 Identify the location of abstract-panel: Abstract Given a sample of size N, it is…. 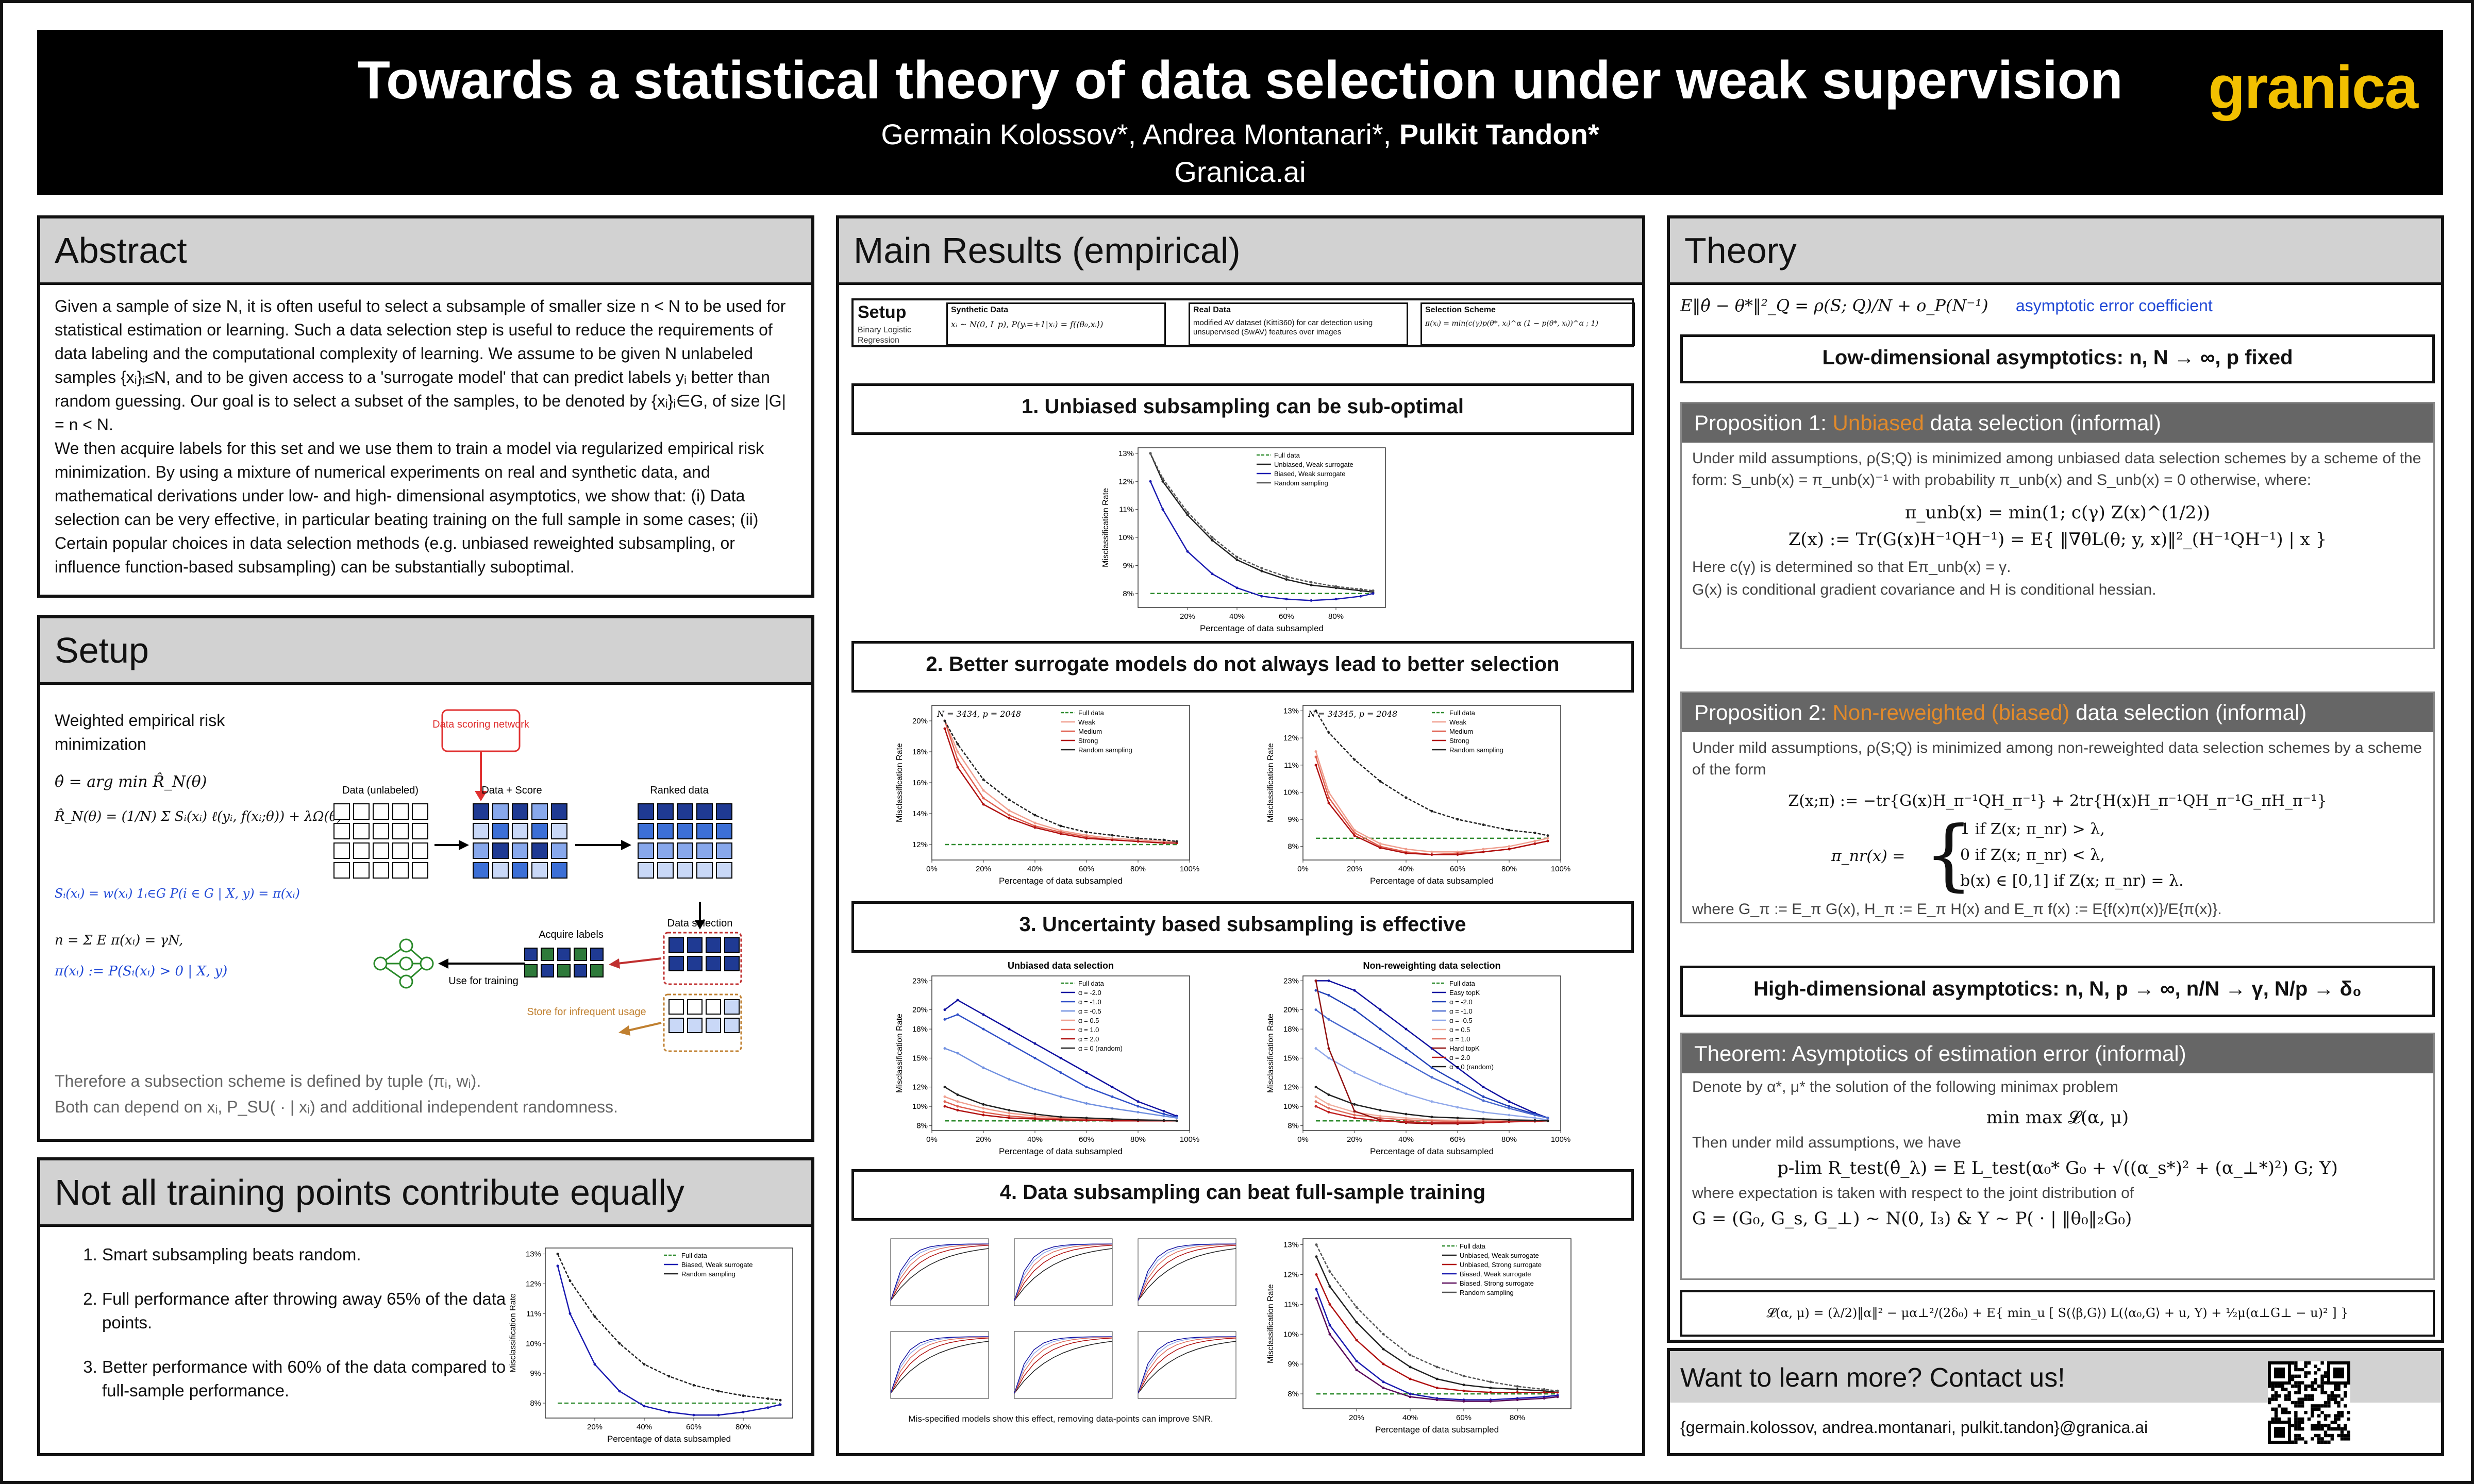
(425, 406).